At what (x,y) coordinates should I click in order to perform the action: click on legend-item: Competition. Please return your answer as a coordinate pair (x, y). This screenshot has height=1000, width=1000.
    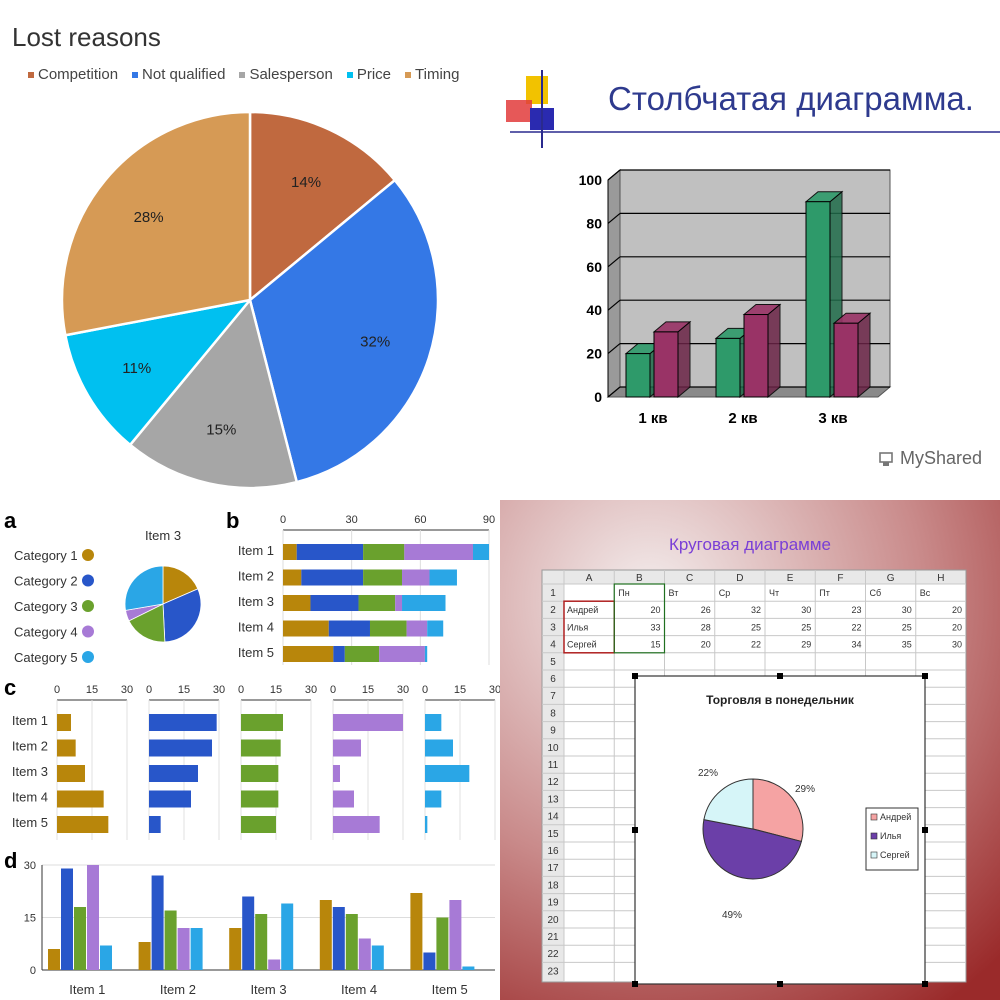
    Looking at the image, I should click on (73, 74).